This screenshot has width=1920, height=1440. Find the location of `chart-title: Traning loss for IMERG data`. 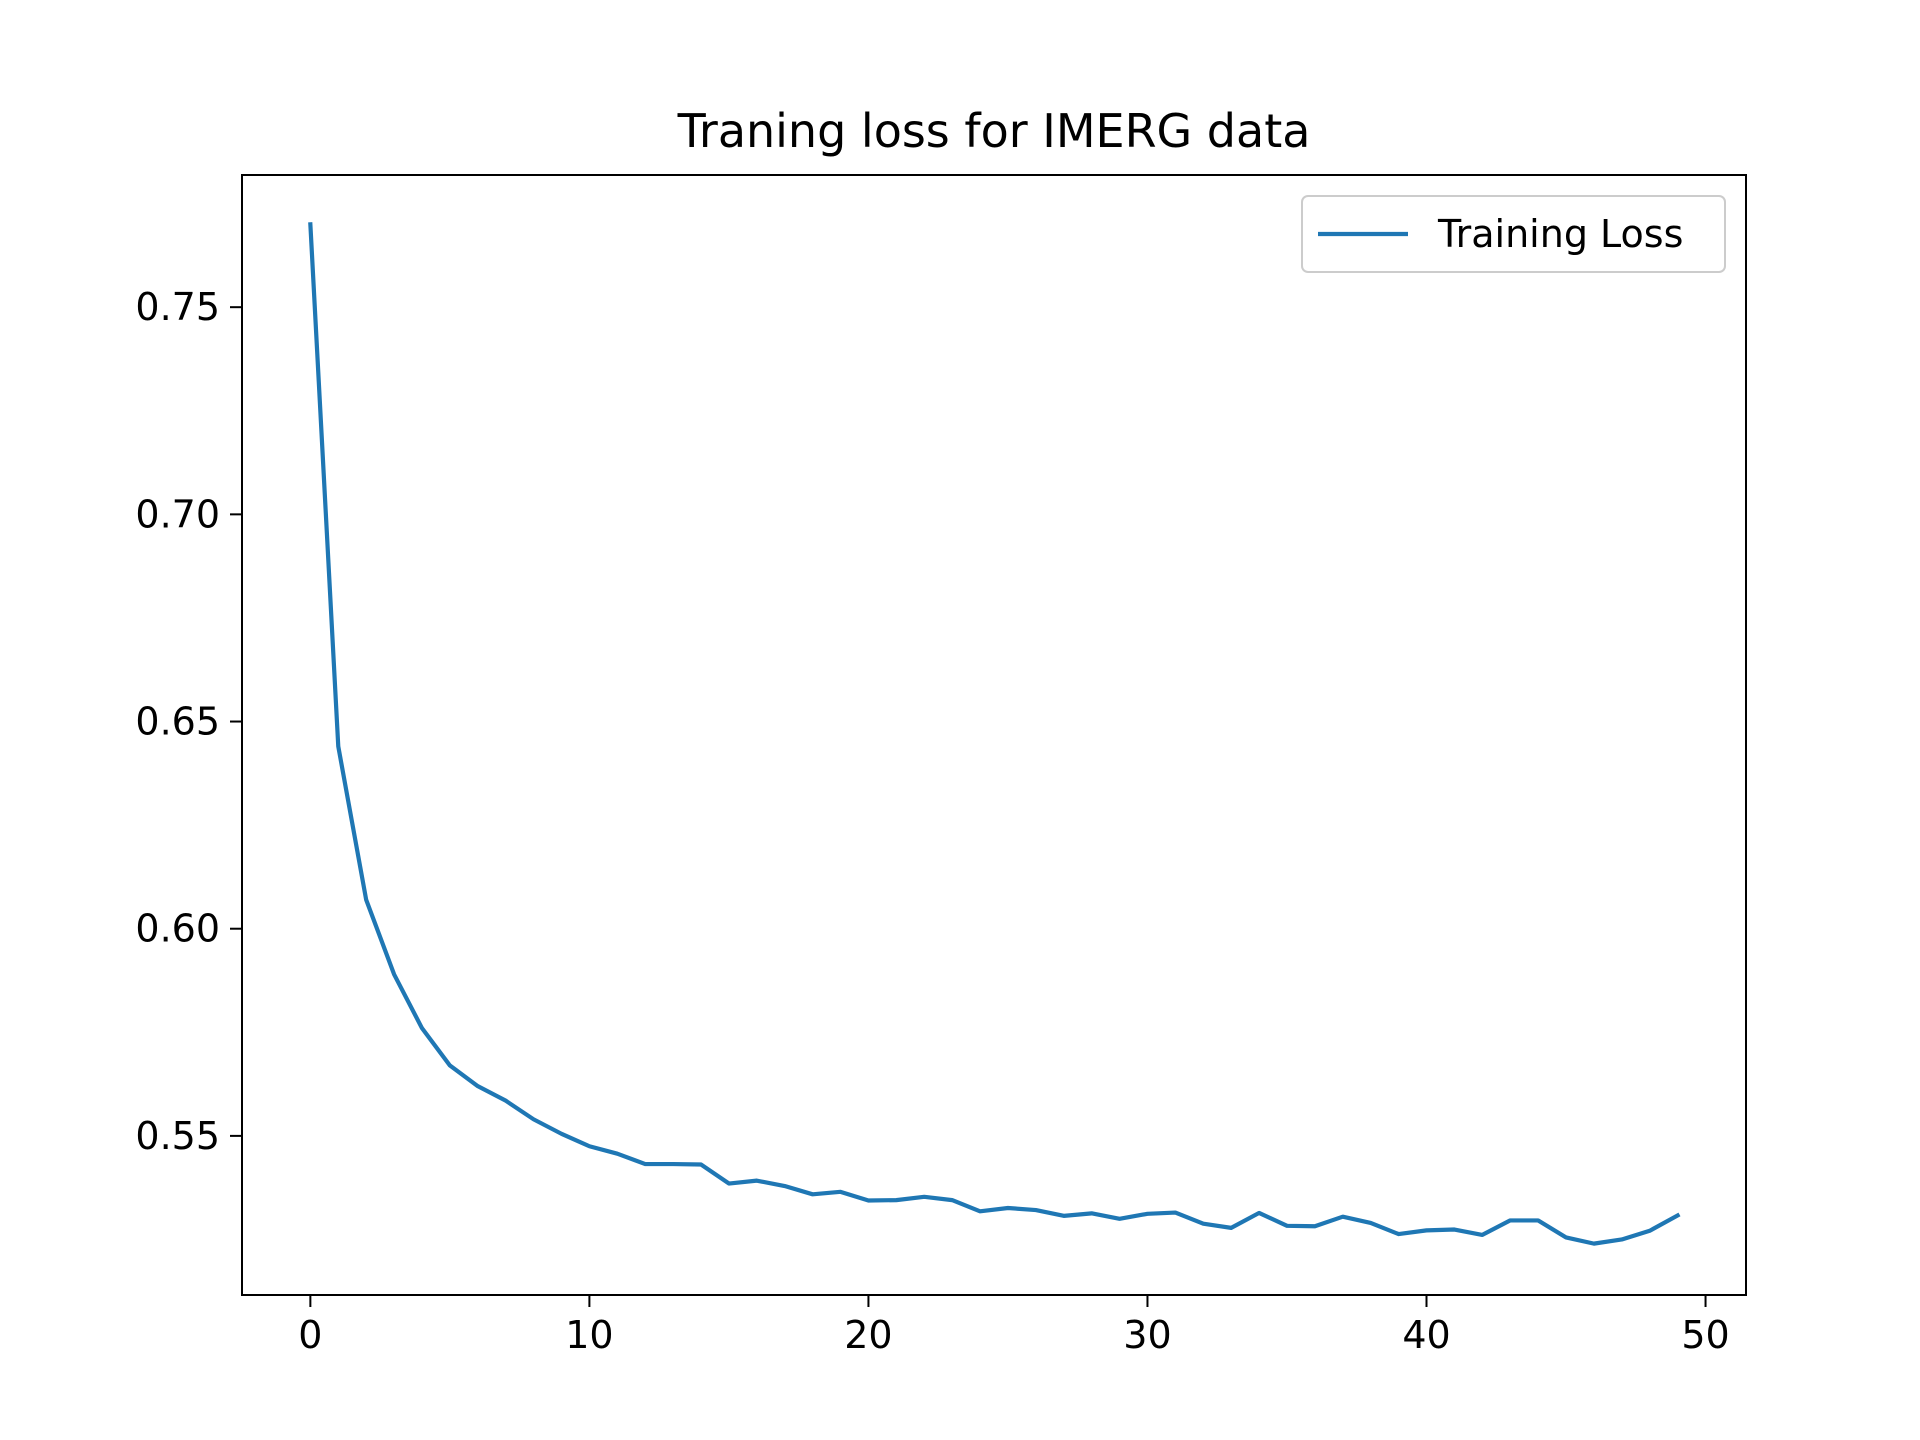

chart-title: Traning loss for IMERG data is located at coordinates (994, 131).